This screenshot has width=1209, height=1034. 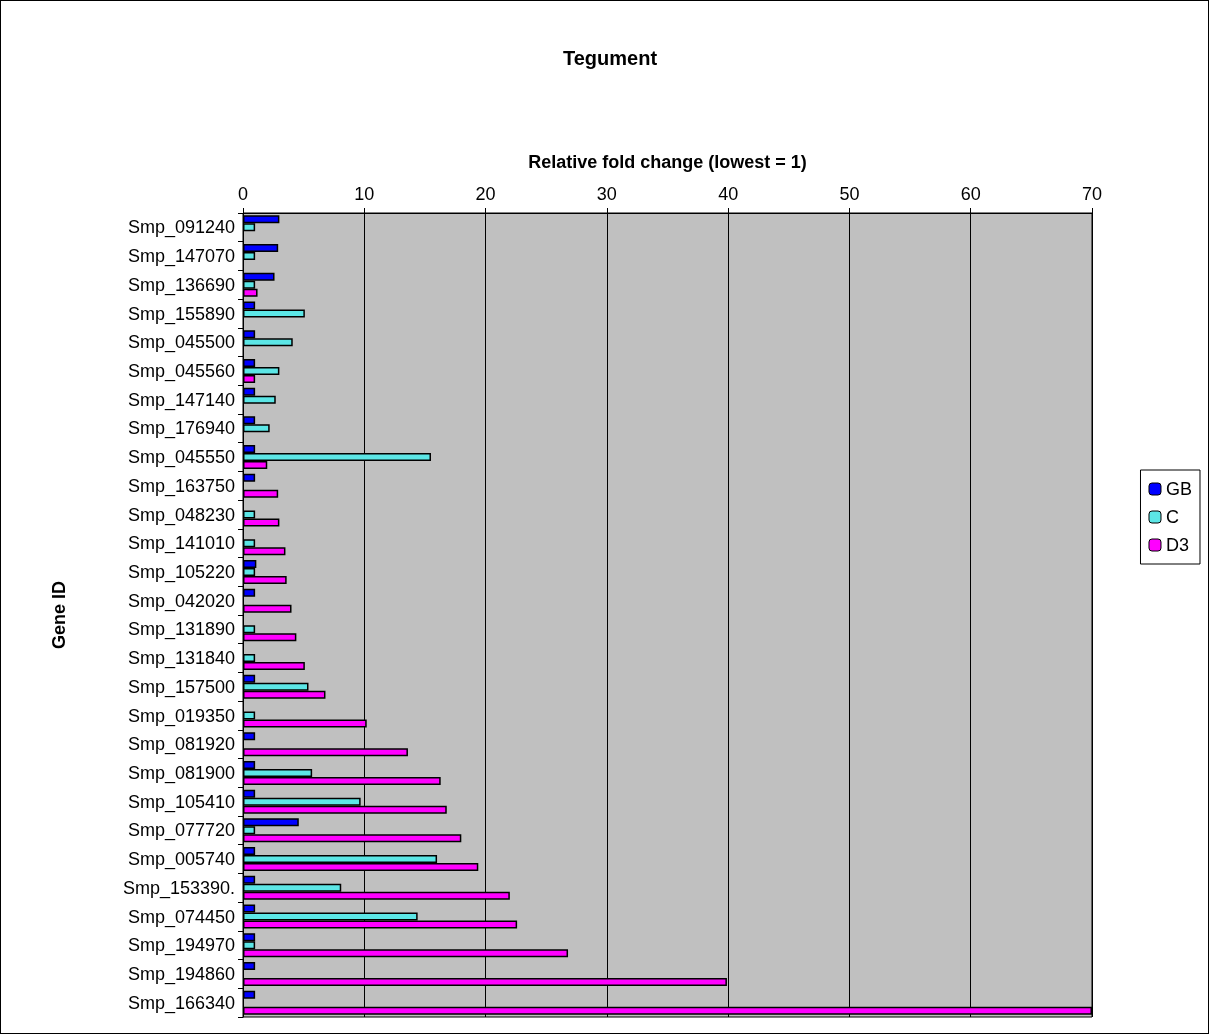 I want to click on y-tick-label: Smp_048230, so click(x=181, y=515).